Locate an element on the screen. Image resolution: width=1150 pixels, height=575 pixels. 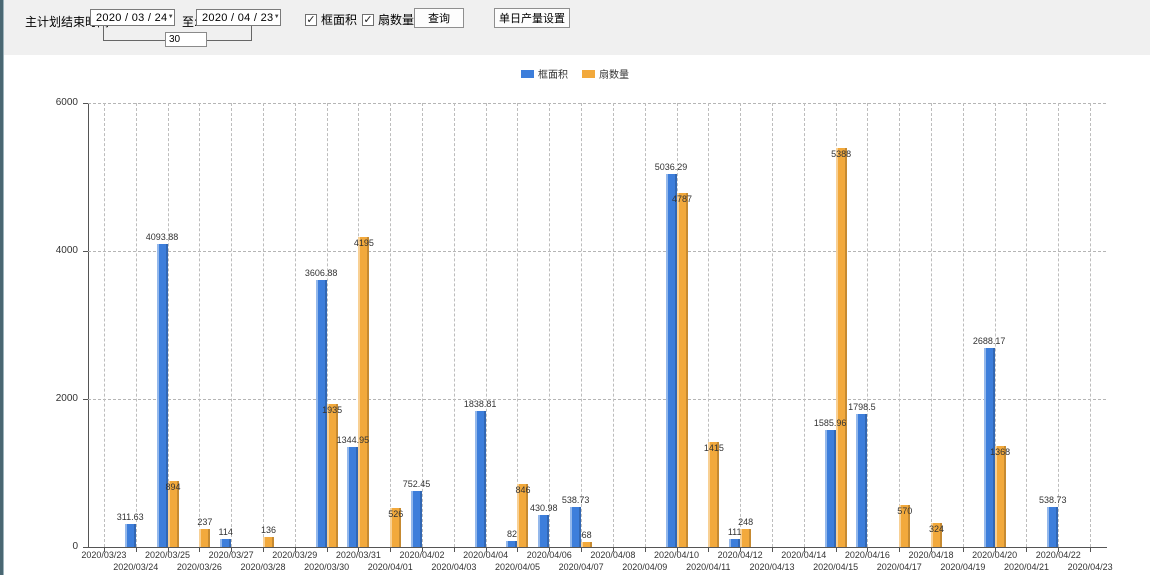
x-axis-label: 2020/03/28 is located at coordinates (263, 567).